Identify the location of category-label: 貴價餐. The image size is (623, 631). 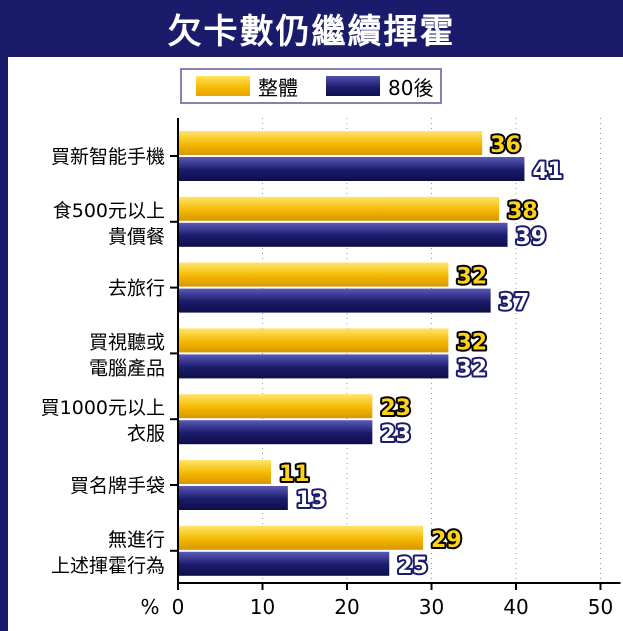
(136, 237).